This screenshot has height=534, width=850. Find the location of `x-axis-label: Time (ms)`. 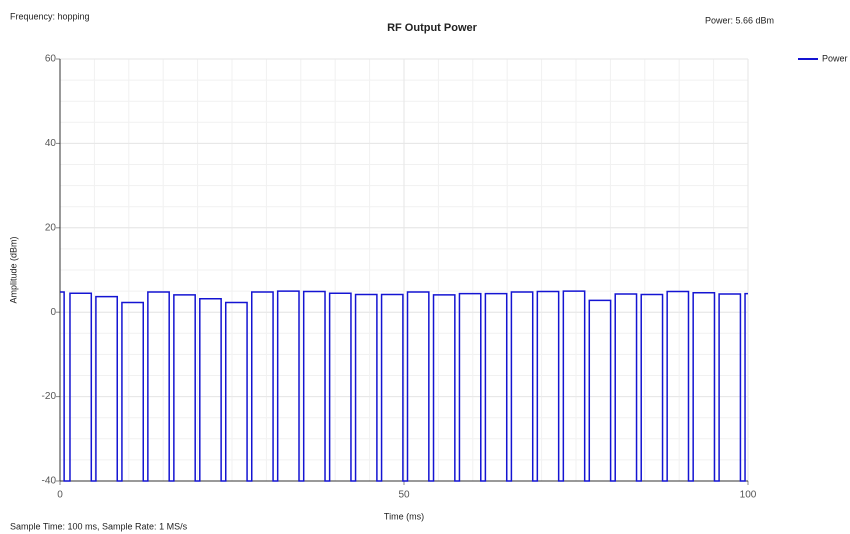

x-axis-label: Time (ms) is located at coordinates (404, 516).